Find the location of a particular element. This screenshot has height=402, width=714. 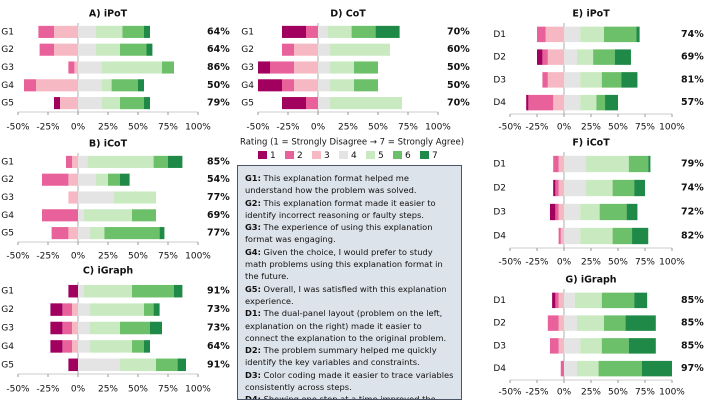

chart-title: B) iCoT is located at coordinates (108, 144).